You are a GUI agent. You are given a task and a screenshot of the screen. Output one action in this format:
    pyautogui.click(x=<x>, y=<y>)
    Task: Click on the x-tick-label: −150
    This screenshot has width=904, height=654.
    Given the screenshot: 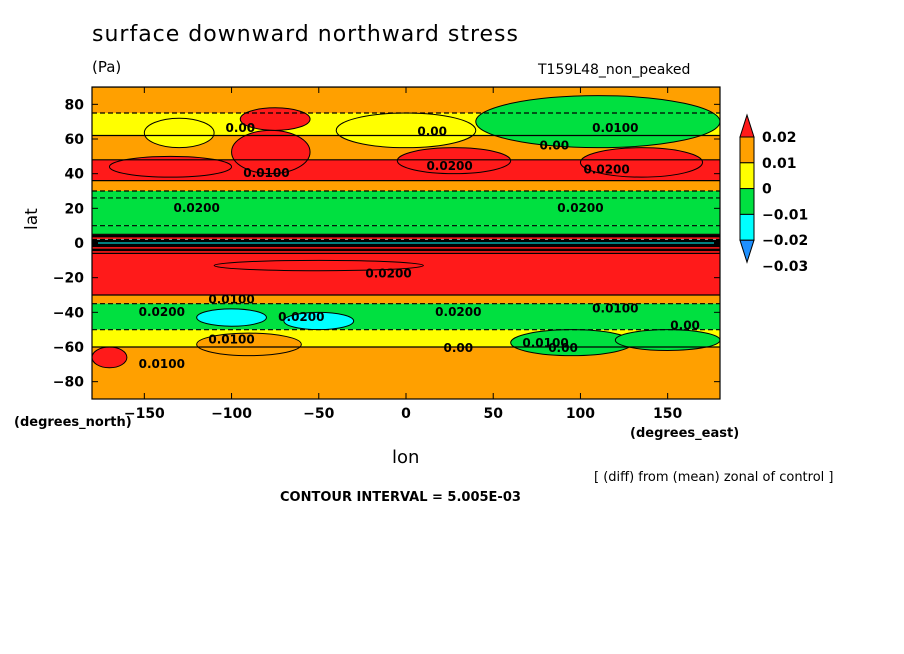 What is the action you would take?
    pyautogui.click(x=144, y=414)
    